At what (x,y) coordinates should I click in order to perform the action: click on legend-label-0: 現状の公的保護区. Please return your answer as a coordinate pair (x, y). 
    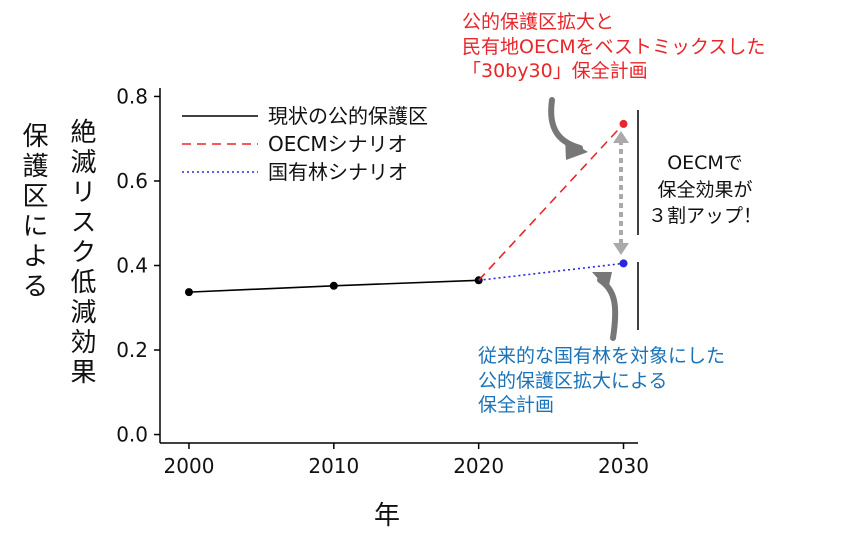
    Looking at the image, I should click on (348, 116).